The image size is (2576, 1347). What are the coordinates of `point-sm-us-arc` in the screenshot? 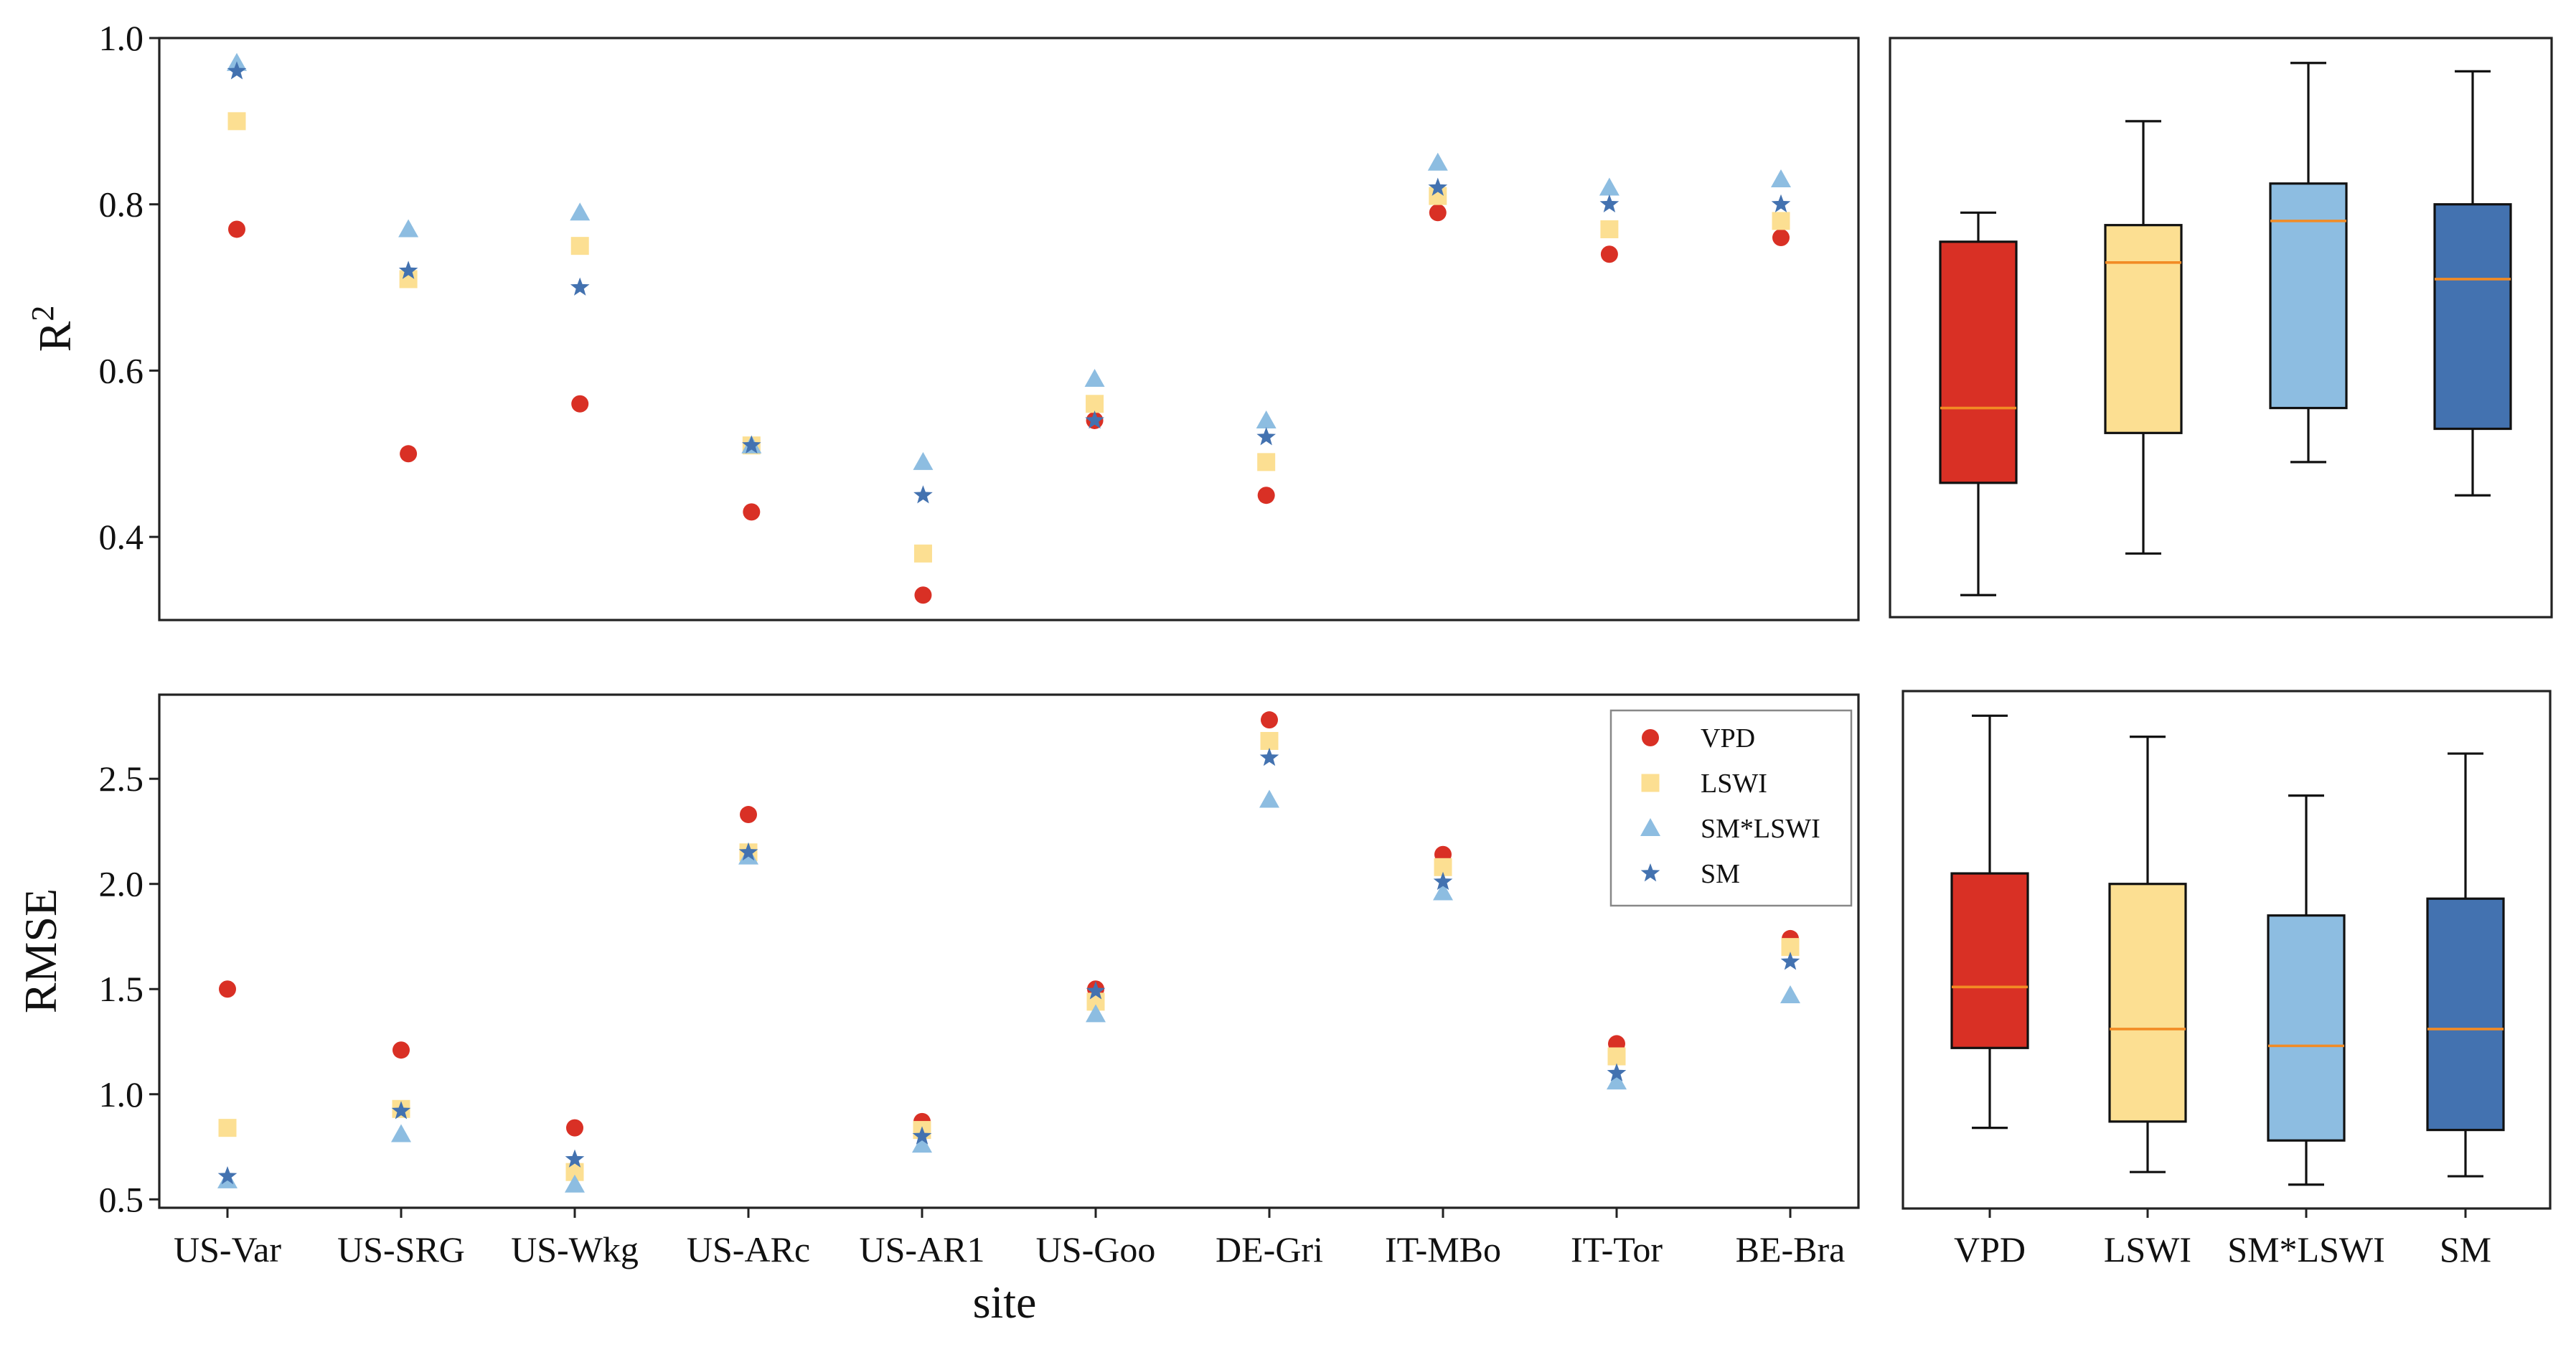 It's located at (751, 444).